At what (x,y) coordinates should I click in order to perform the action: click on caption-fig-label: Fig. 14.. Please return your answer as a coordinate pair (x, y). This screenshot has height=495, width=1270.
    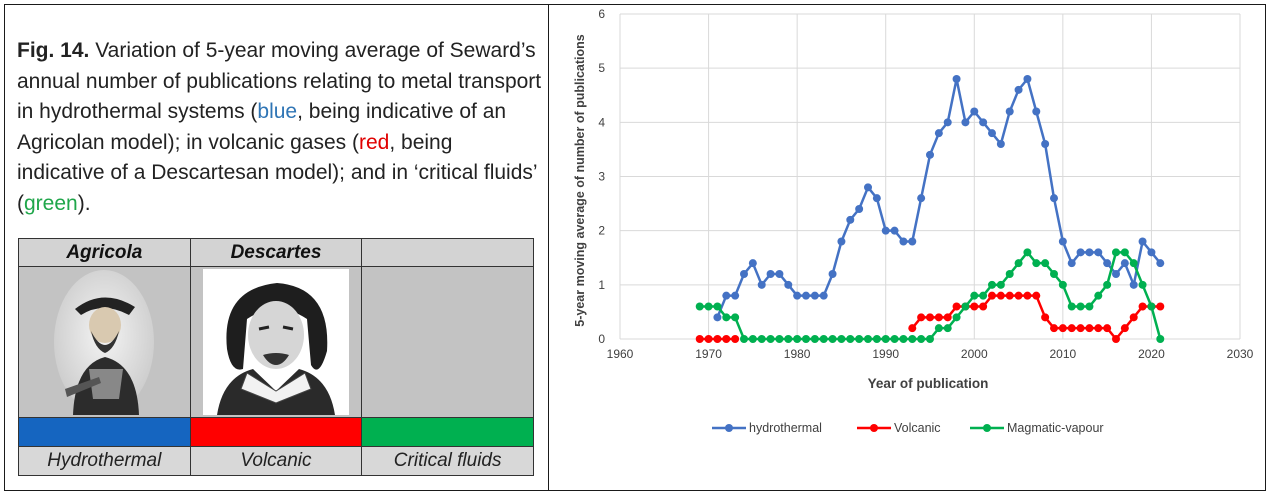
    Looking at the image, I should click on (53, 50).